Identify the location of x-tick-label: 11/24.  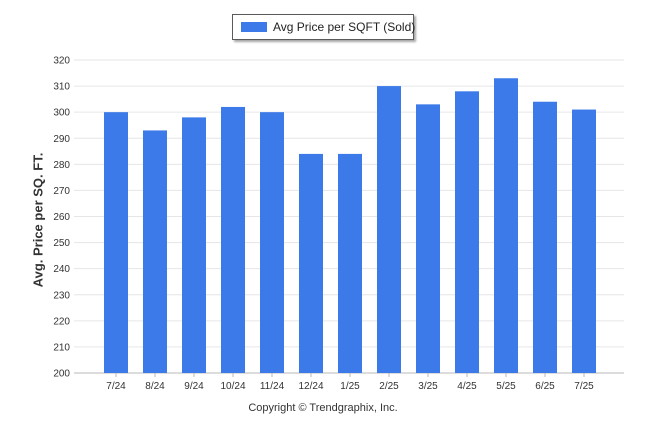
(272, 386).